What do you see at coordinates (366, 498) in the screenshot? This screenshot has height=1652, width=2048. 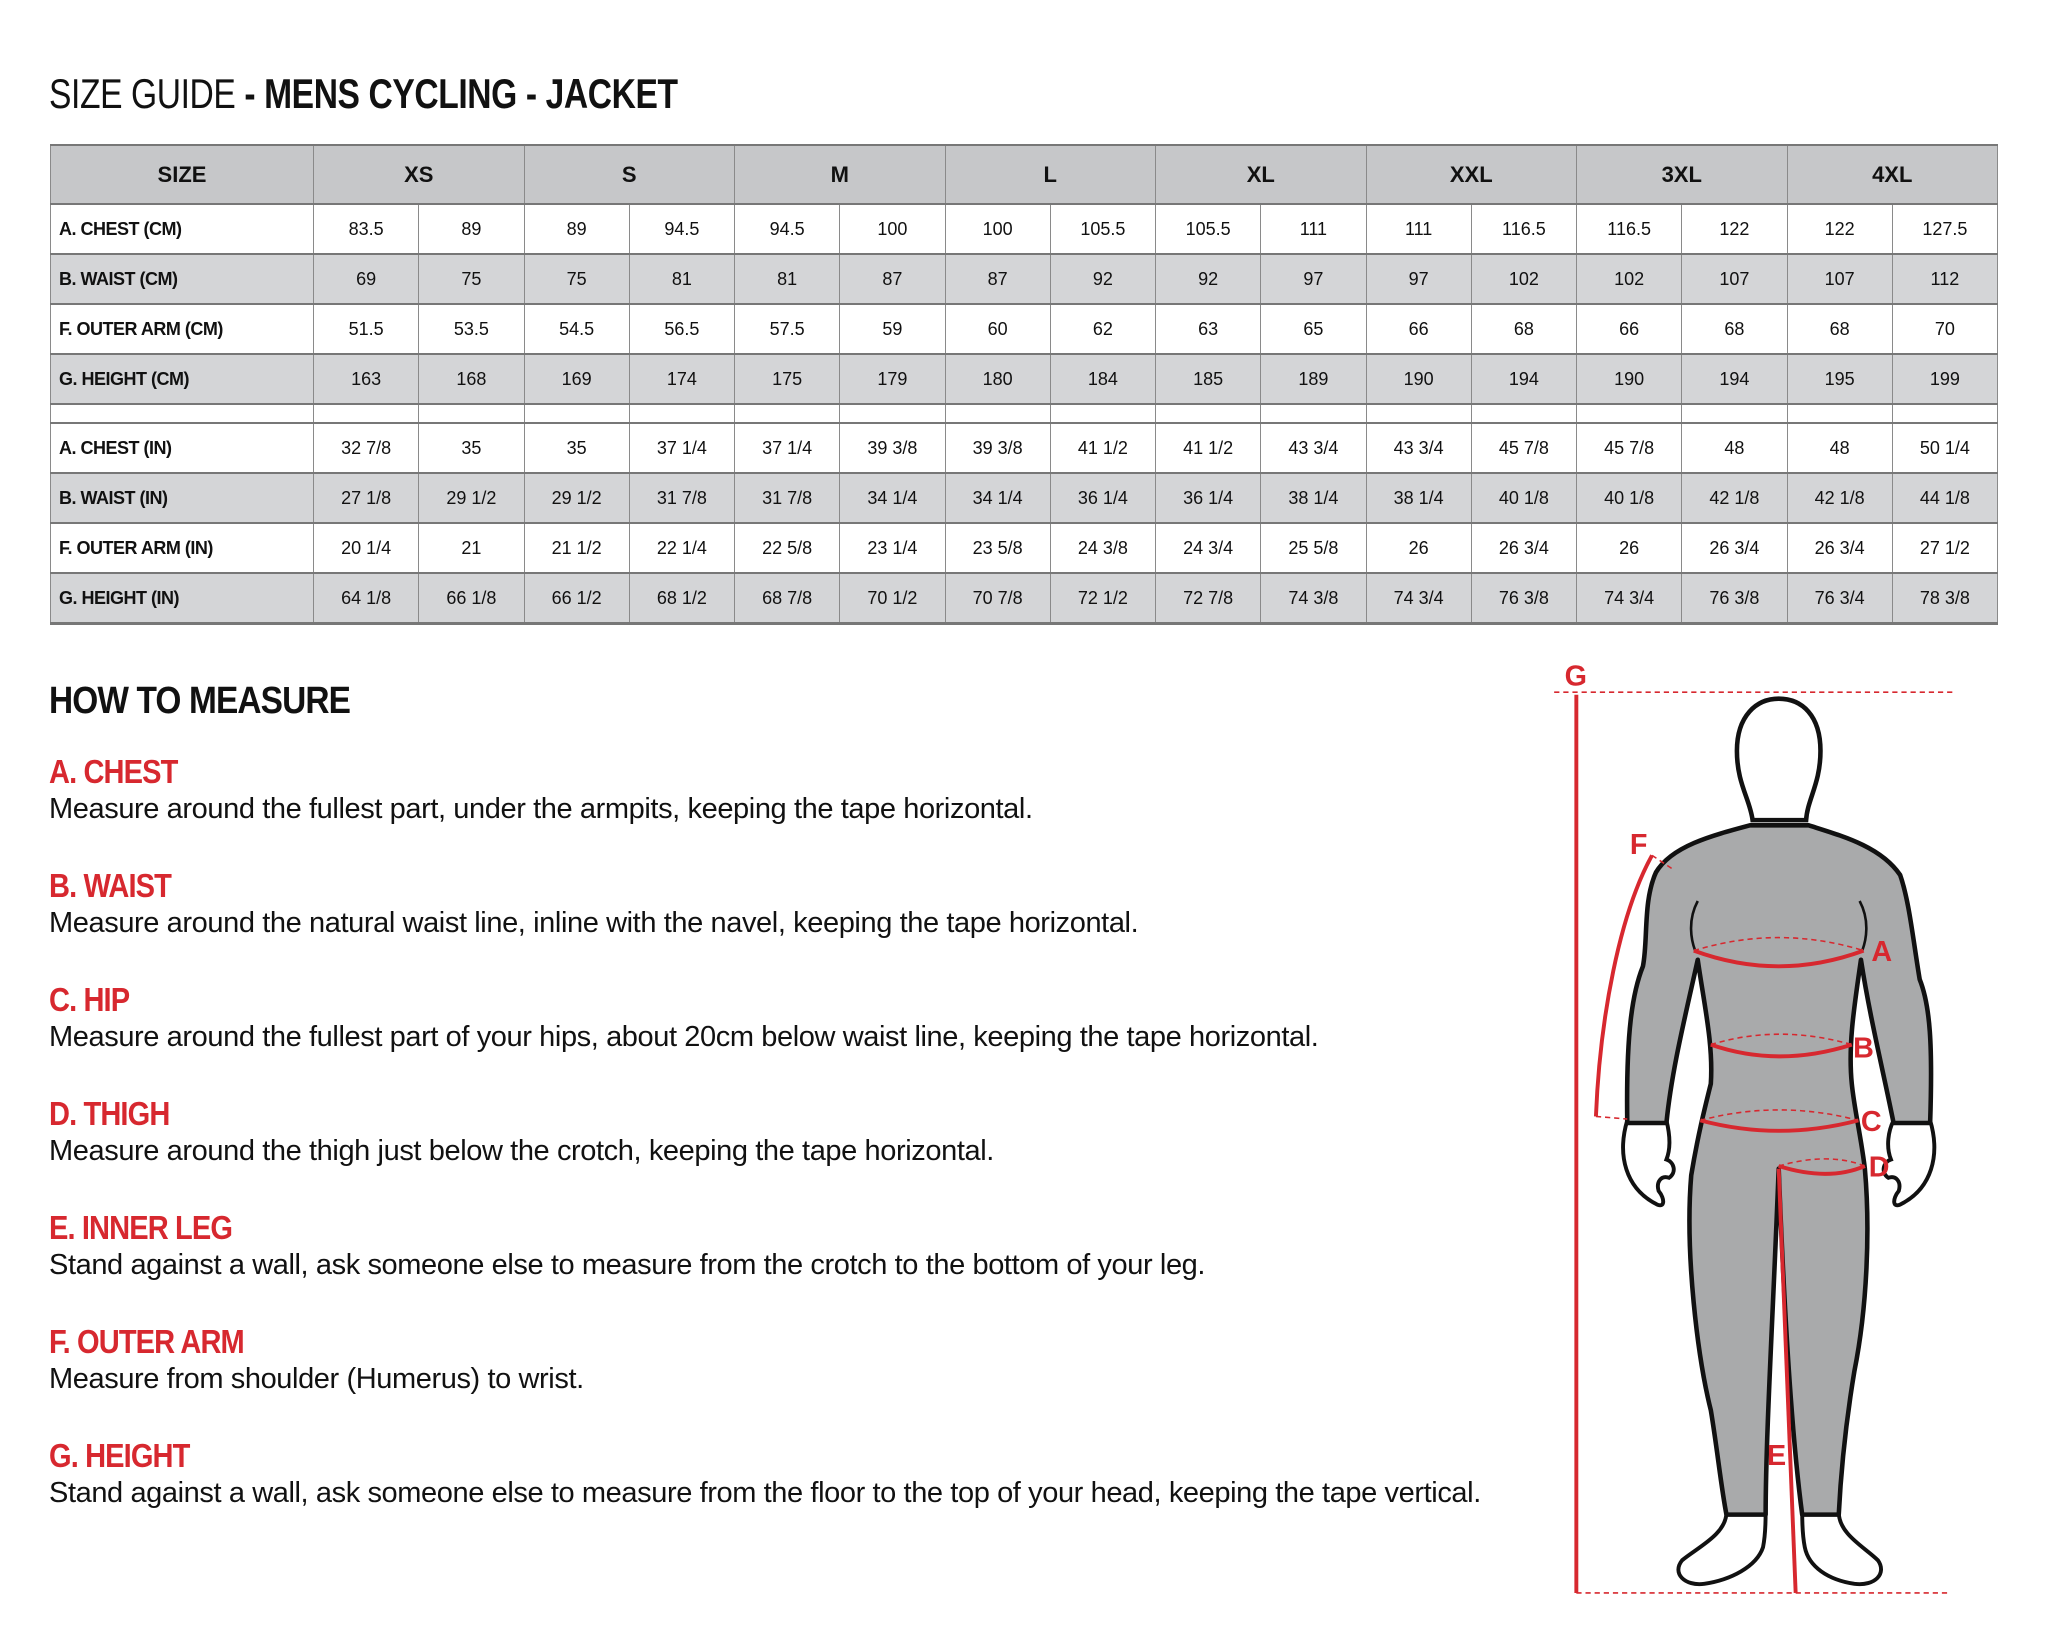 I see `table-cell: 27 1/8` at bounding box center [366, 498].